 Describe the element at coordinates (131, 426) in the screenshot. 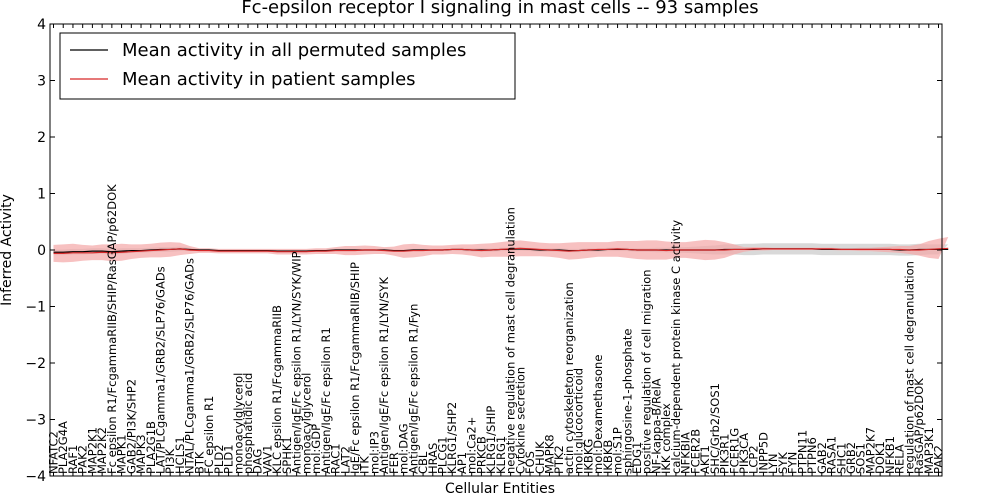

I see `x-tick-label: GAB2/PI3K/SHP2` at that location.